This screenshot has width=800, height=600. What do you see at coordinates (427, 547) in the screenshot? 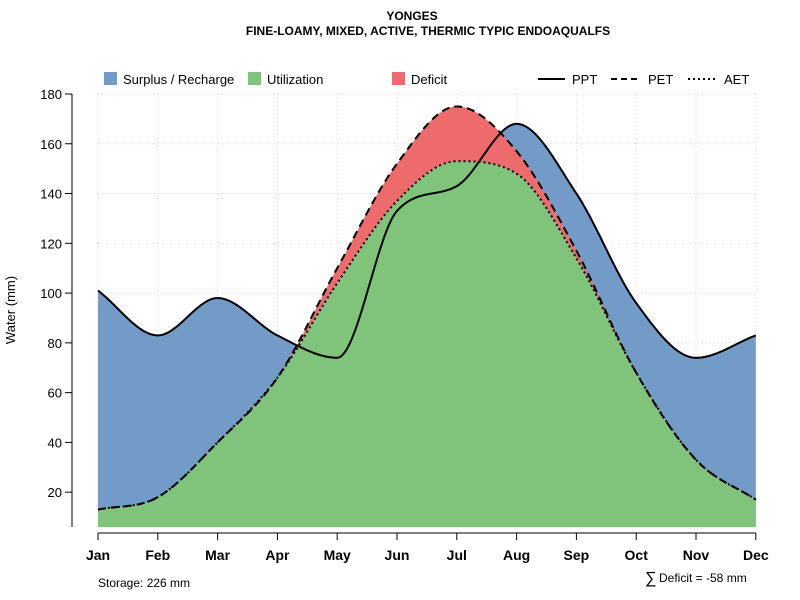
I see `x-axis: Jan Feb Mar Apr May Jun Jul Aug Sep Oct Nov Dec` at bounding box center [427, 547].